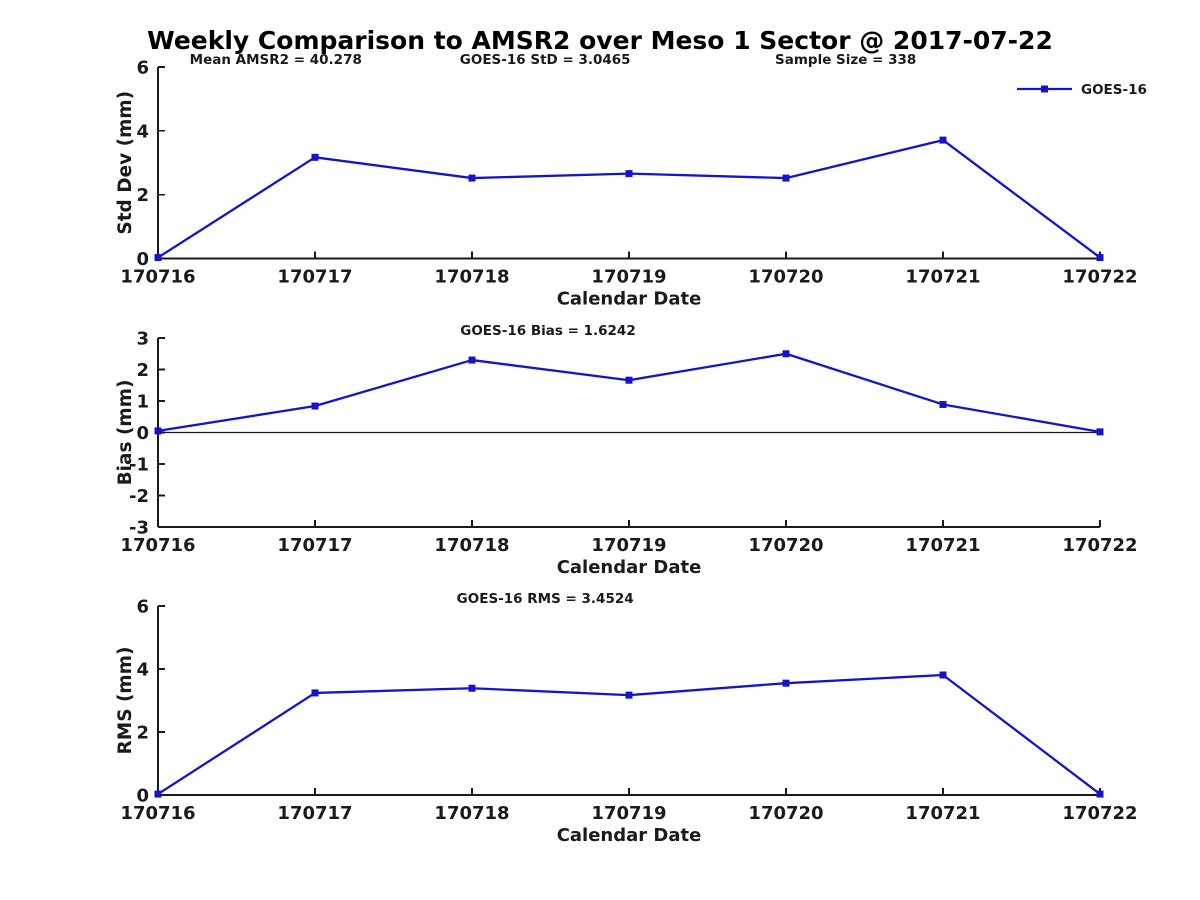  What do you see at coordinates (125, 163) in the screenshot?
I see `y-axis-label: Std Dev (mm)` at bounding box center [125, 163].